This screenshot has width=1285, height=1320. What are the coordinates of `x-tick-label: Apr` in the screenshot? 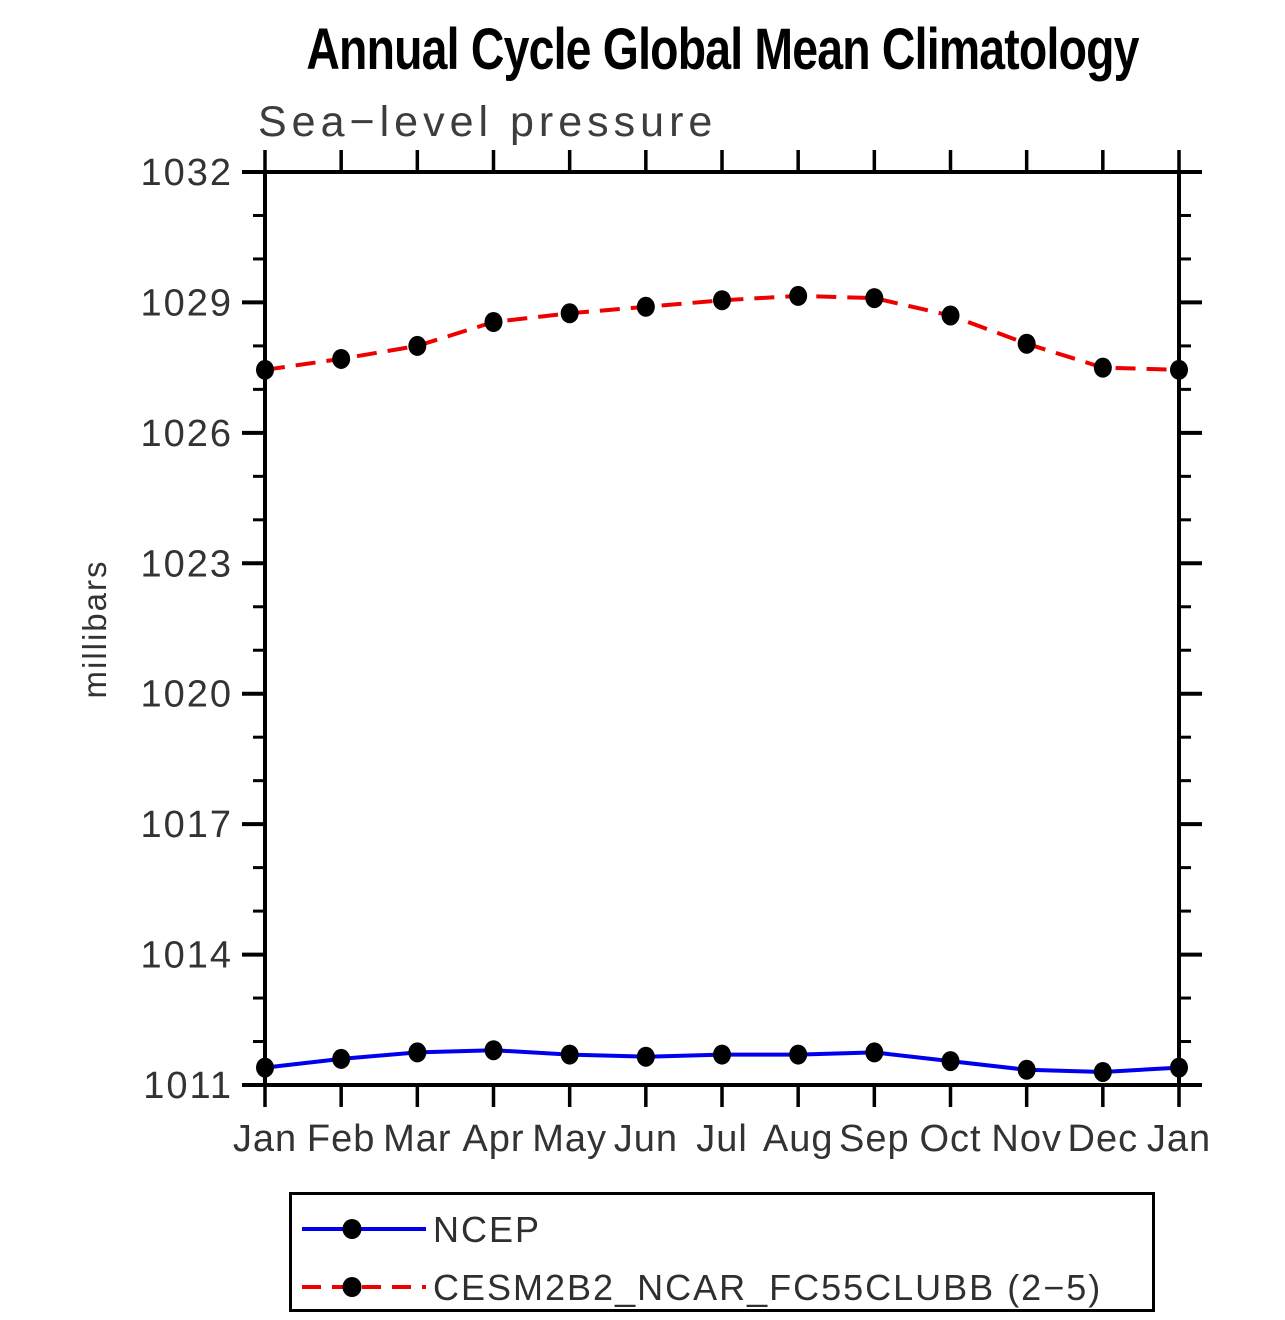 It's located at (493, 1139).